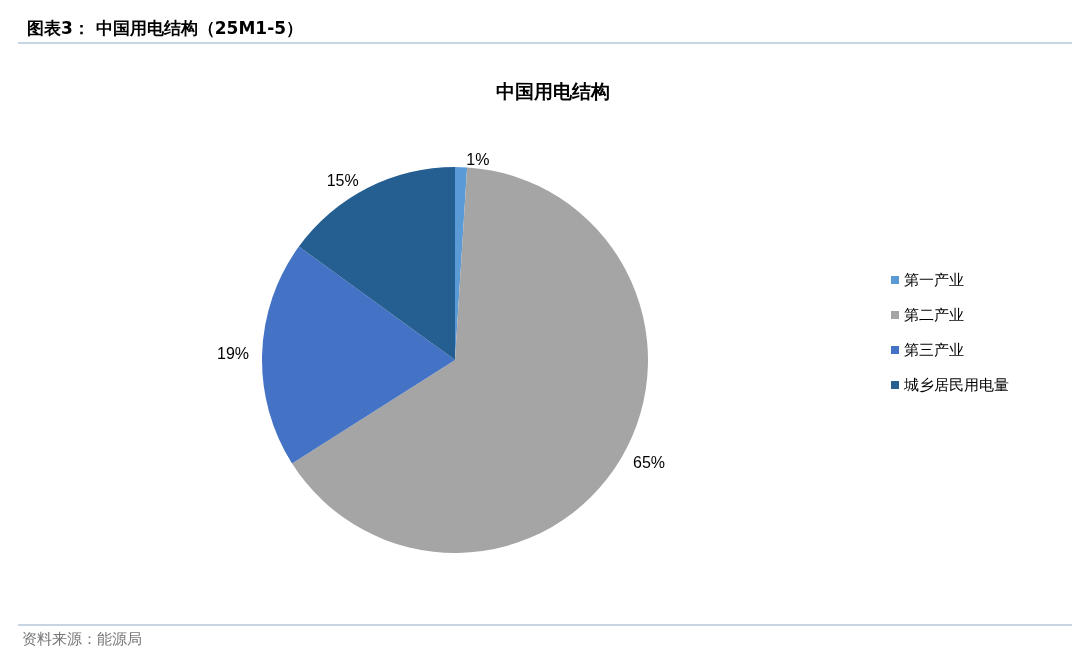  I want to click on legend-label: 第二产业, so click(934, 315).